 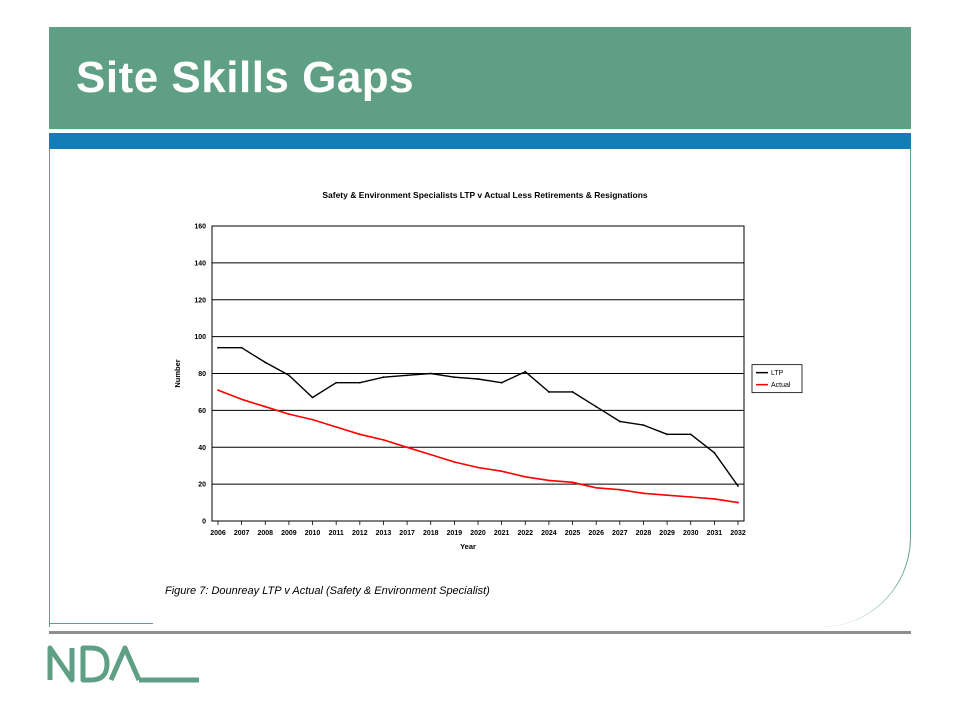 I want to click on legend-box, so click(x=777, y=379).